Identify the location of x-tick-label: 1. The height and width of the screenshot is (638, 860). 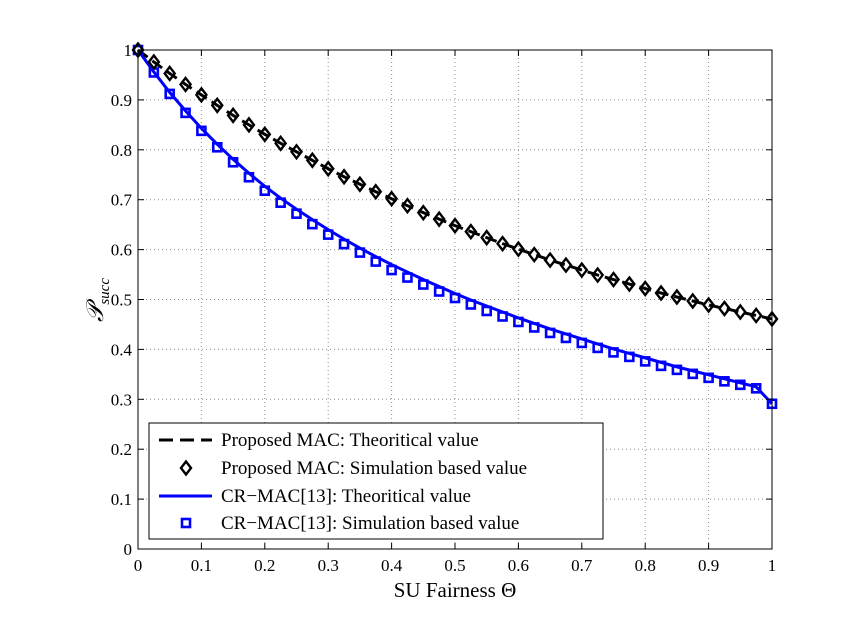
(772, 565).